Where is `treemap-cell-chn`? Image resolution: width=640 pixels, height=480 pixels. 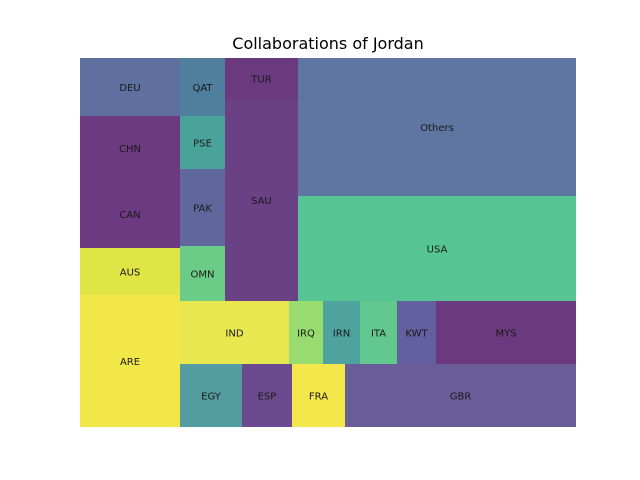
treemap-cell-chn is located at coordinates (130, 148).